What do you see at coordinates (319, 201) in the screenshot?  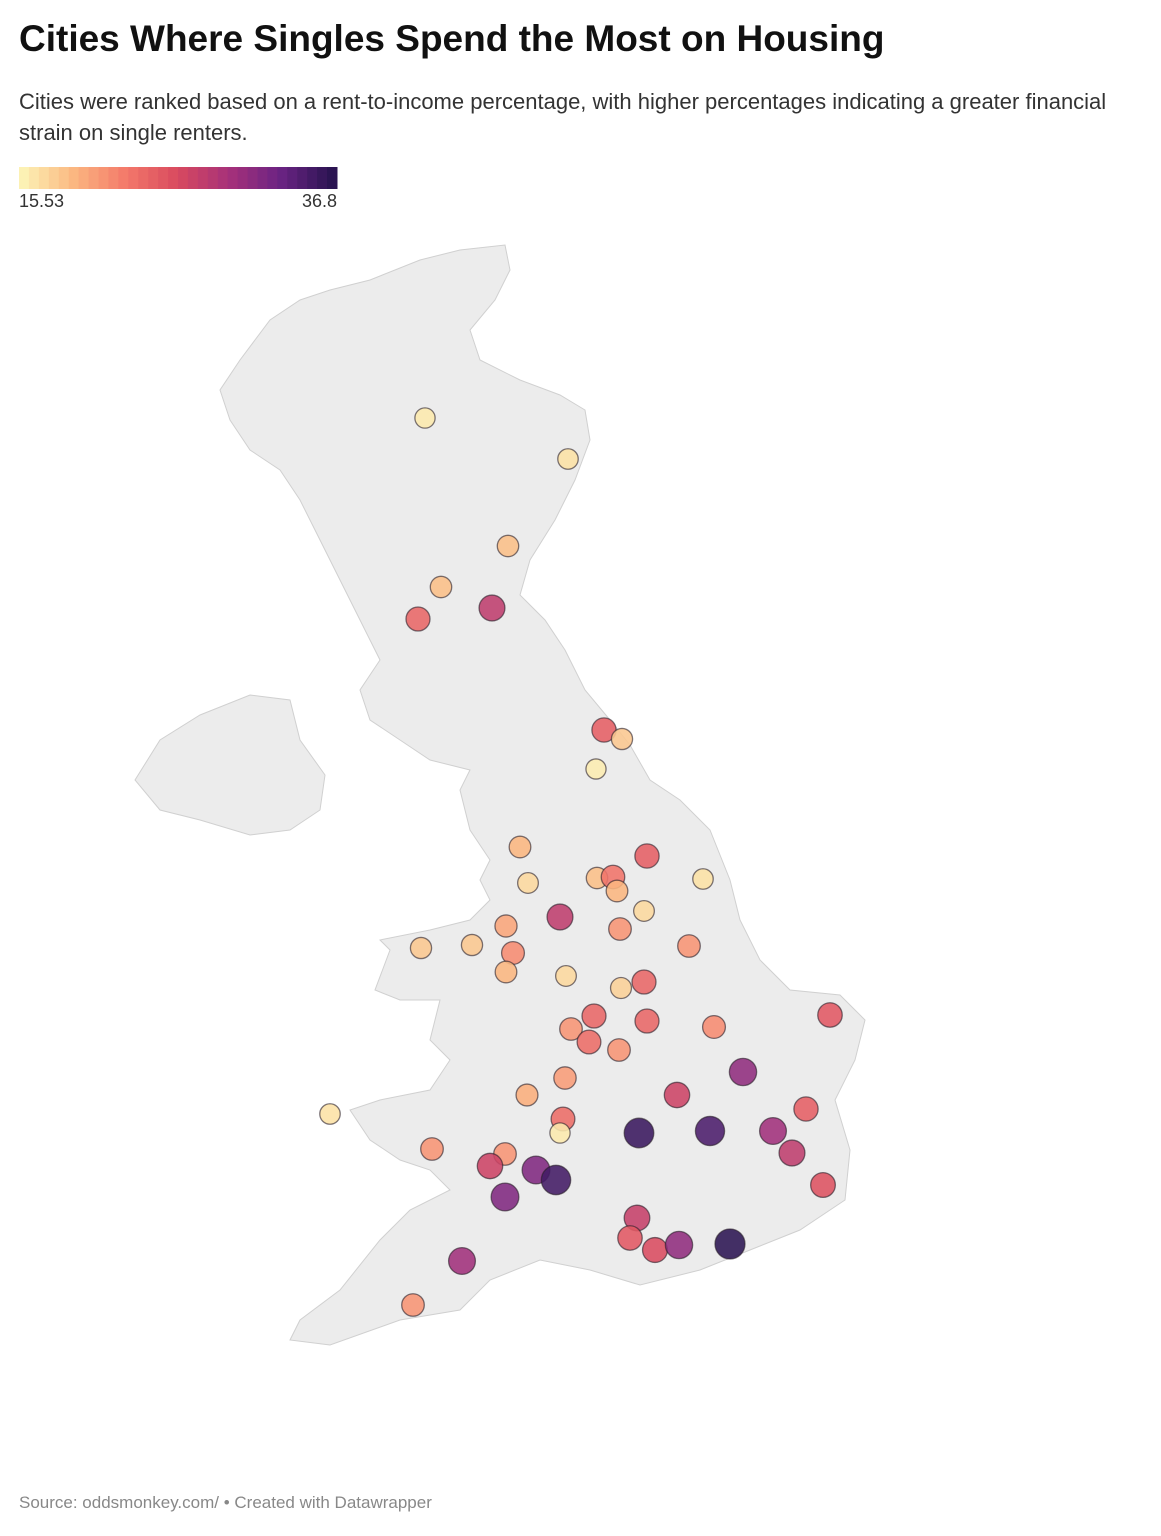 I see `legend-max: 36.8` at bounding box center [319, 201].